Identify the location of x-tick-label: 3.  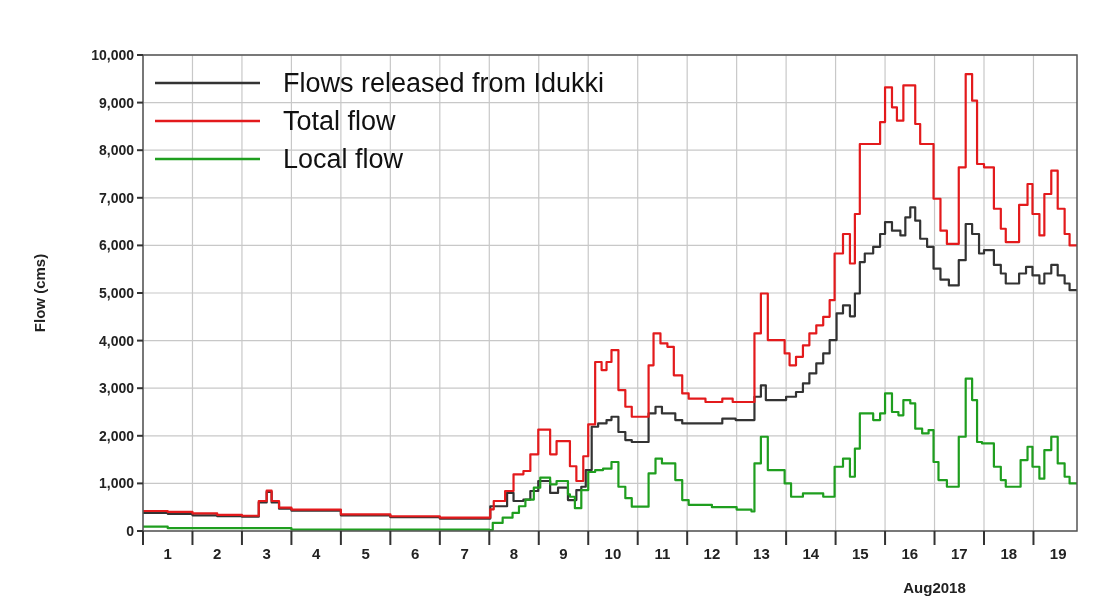
(266, 553).